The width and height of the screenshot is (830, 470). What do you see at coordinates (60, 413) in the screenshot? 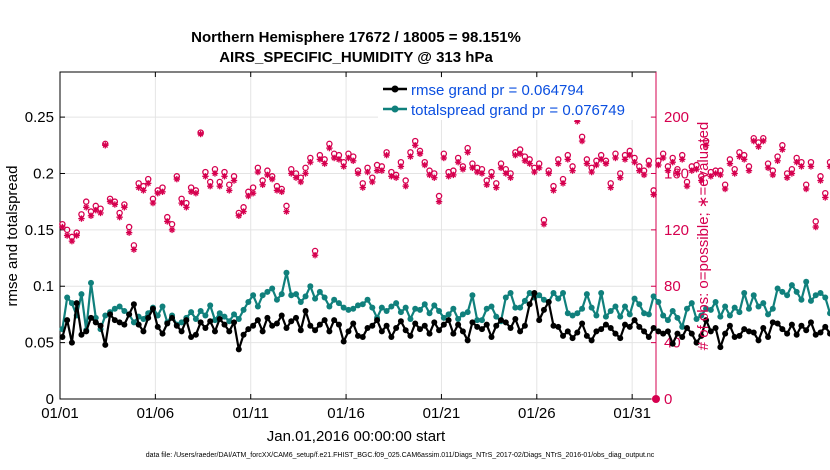
I see `x-tick-label: 01/01` at bounding box center [60, 413].